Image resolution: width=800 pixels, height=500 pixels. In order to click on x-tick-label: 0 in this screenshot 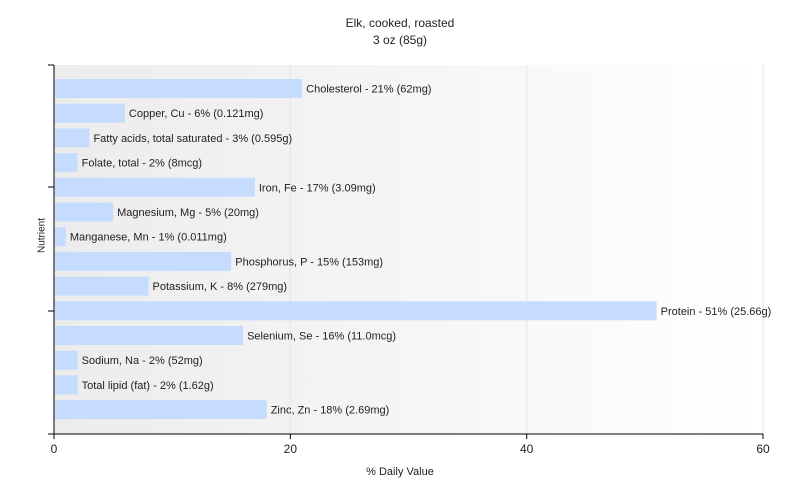, I will do `click(54, 449)`.